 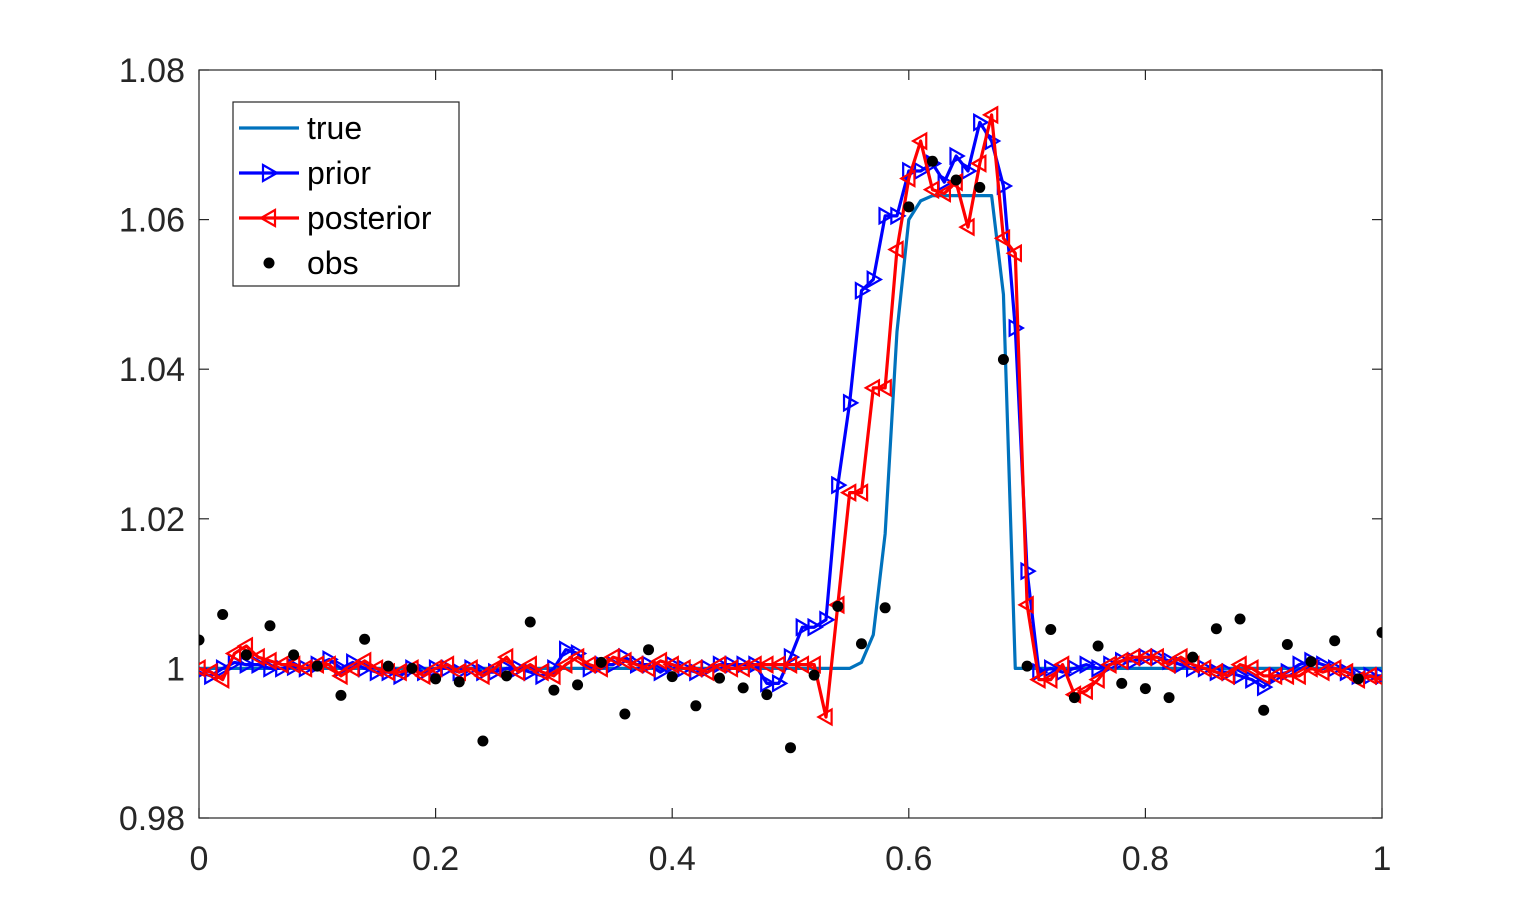 I want to click on legend-swatch-marker-posterior, so click(x=267, y=218).